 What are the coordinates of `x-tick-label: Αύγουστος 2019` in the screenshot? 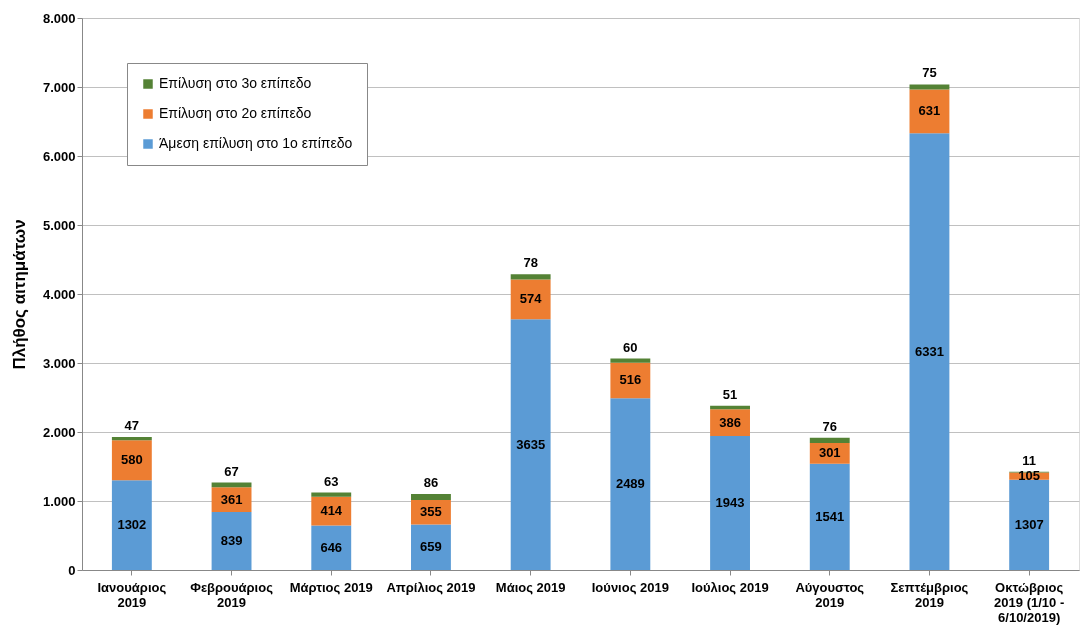 It's located at (830, 594).